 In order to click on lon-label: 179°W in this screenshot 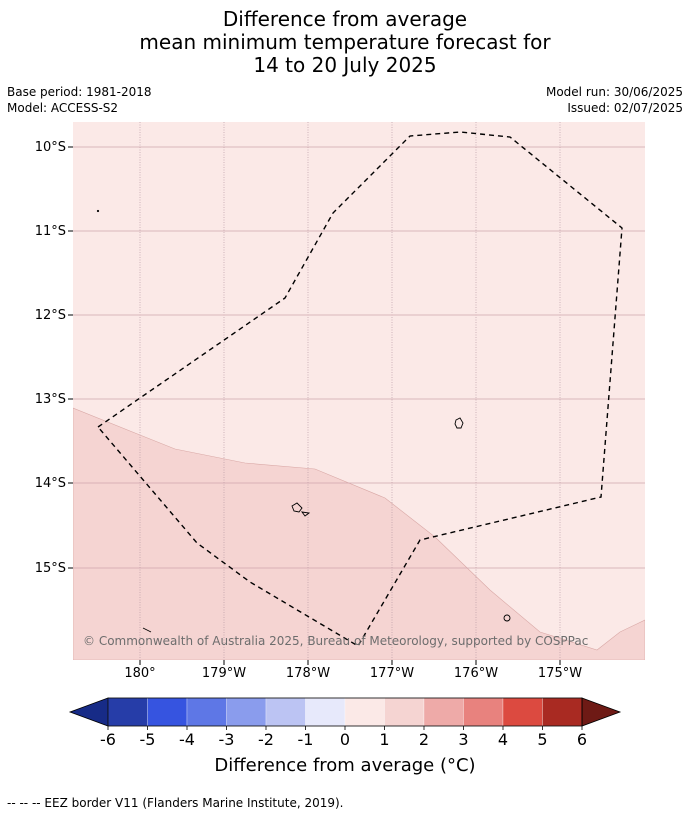, I will do `click(224, 673)`.